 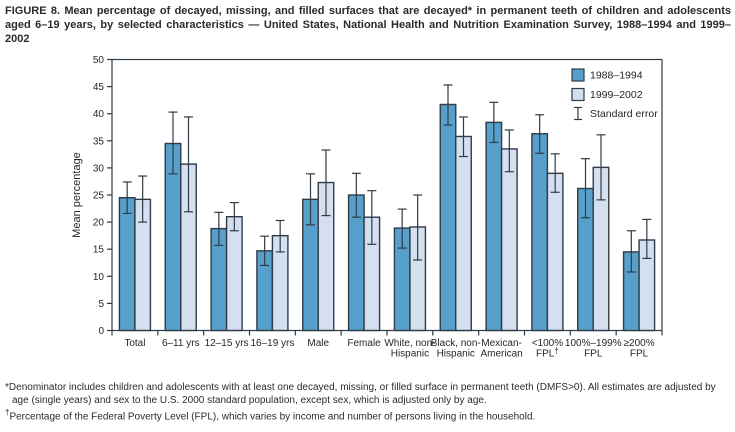 What do you see at coordinates (509, 240) in the screenshot?
I see `bar-1999–2002-Mexican-` at bounding box center [509, 240].